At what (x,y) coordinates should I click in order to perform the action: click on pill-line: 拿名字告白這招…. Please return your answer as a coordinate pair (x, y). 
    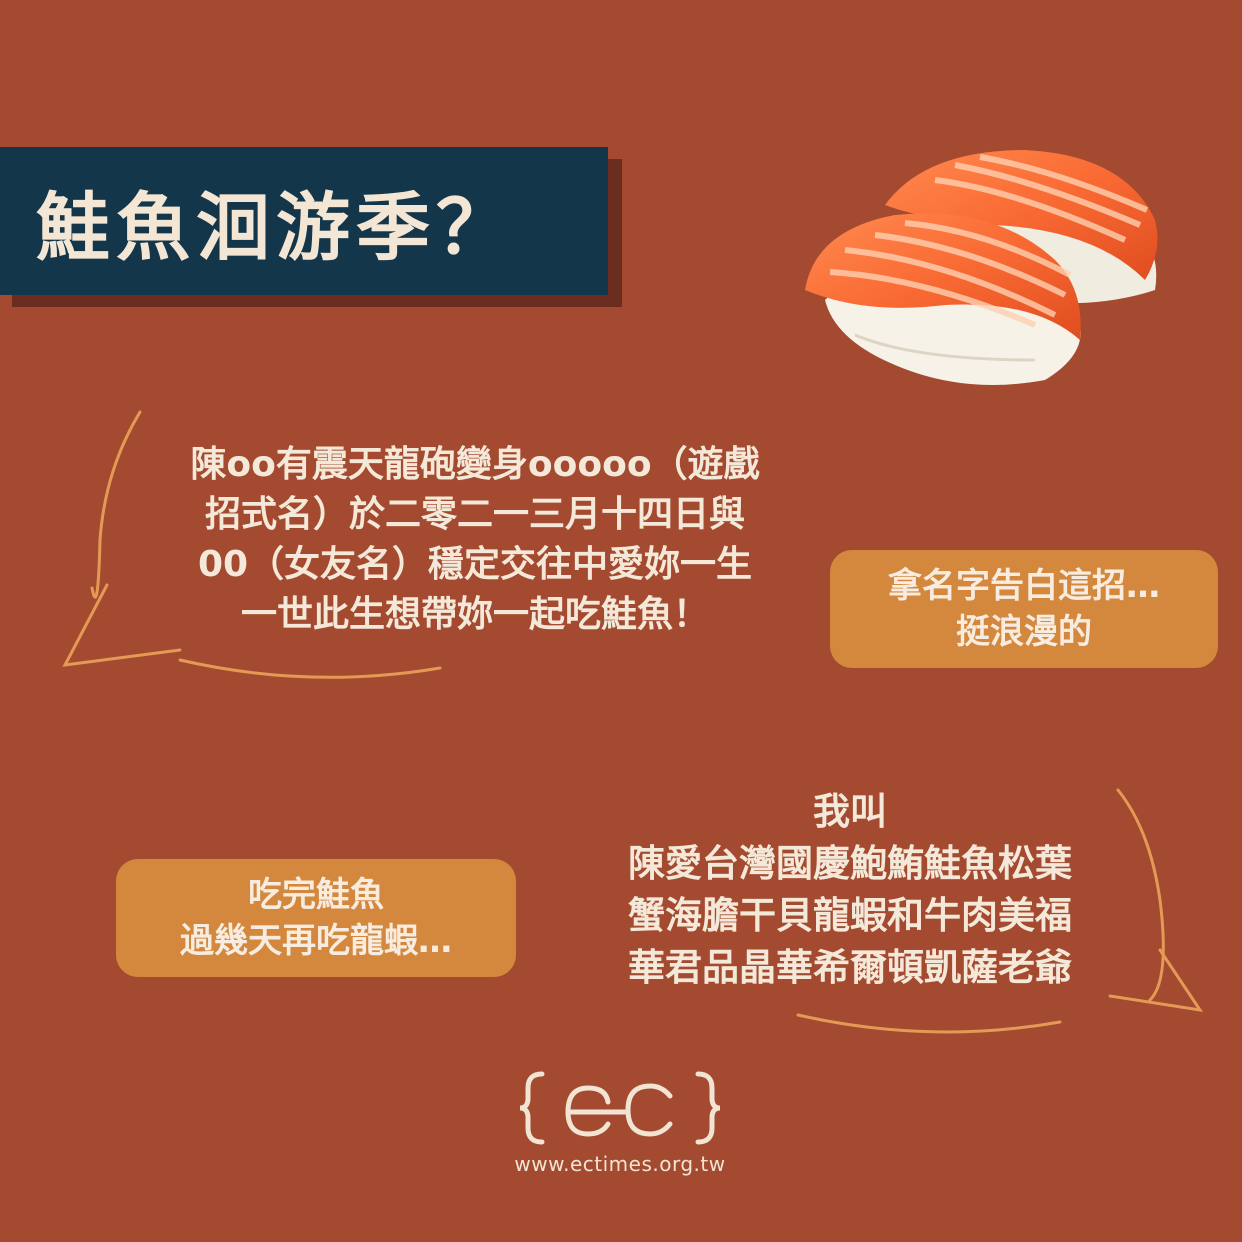
    Looking at the image, I should click on (1024, 586).